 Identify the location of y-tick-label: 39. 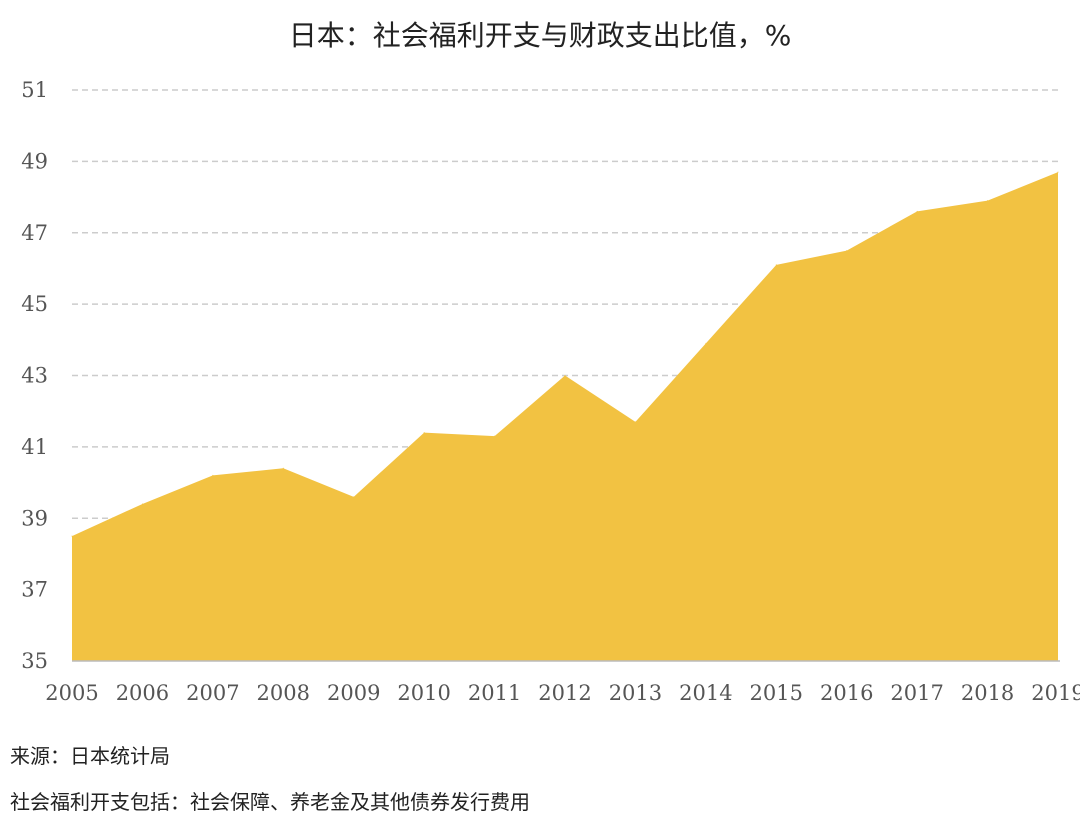
(34, 518).